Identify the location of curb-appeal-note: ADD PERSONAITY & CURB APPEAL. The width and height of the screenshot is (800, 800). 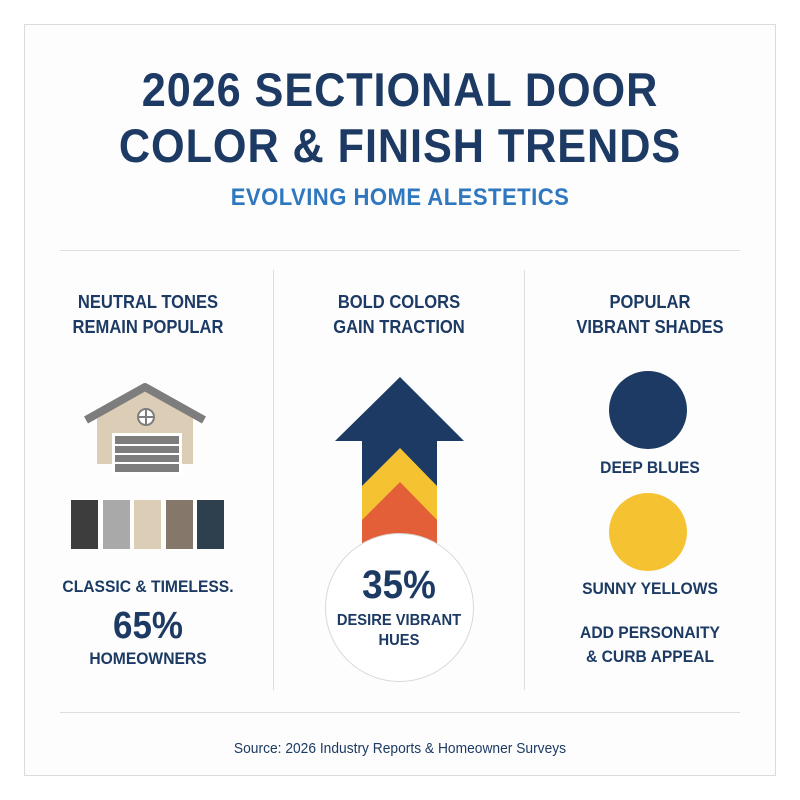
(650, 645).